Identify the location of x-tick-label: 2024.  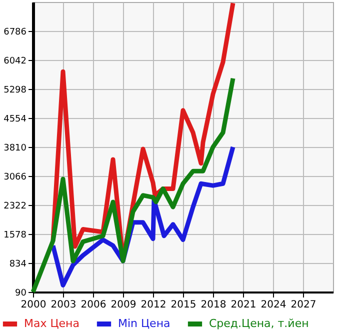
(273, 305).